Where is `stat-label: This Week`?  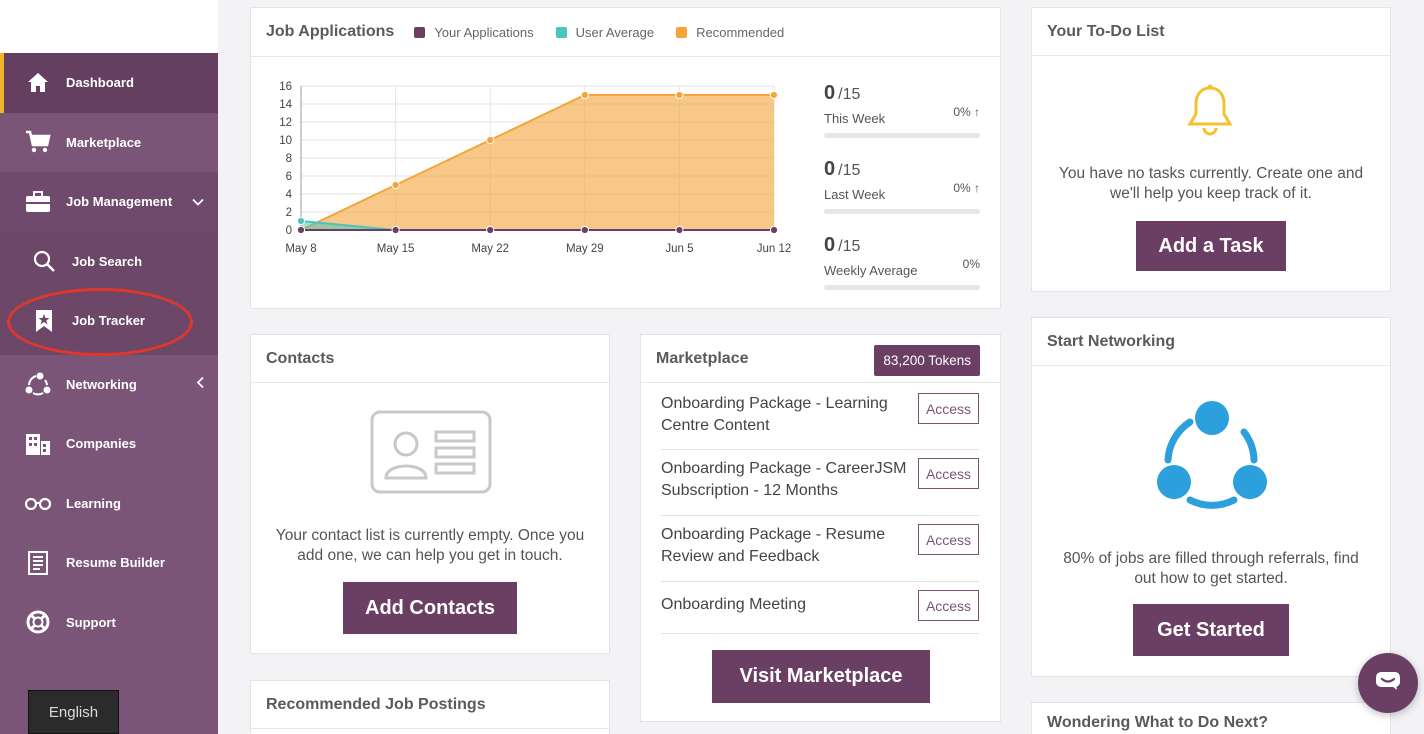
stat-label: This Week is located at coordinates (855, 118).